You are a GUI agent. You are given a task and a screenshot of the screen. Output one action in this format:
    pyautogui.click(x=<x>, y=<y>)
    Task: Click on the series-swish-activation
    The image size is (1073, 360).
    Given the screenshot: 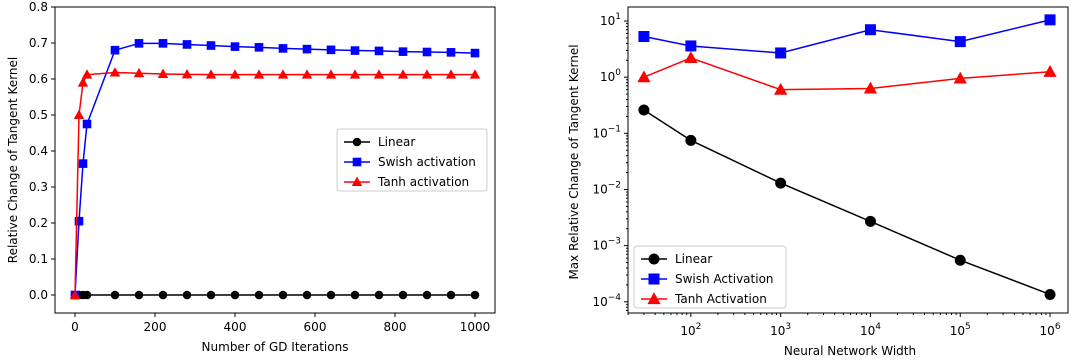 What is the action you would take?
    pyautogui.click(x=847, y=36)
    